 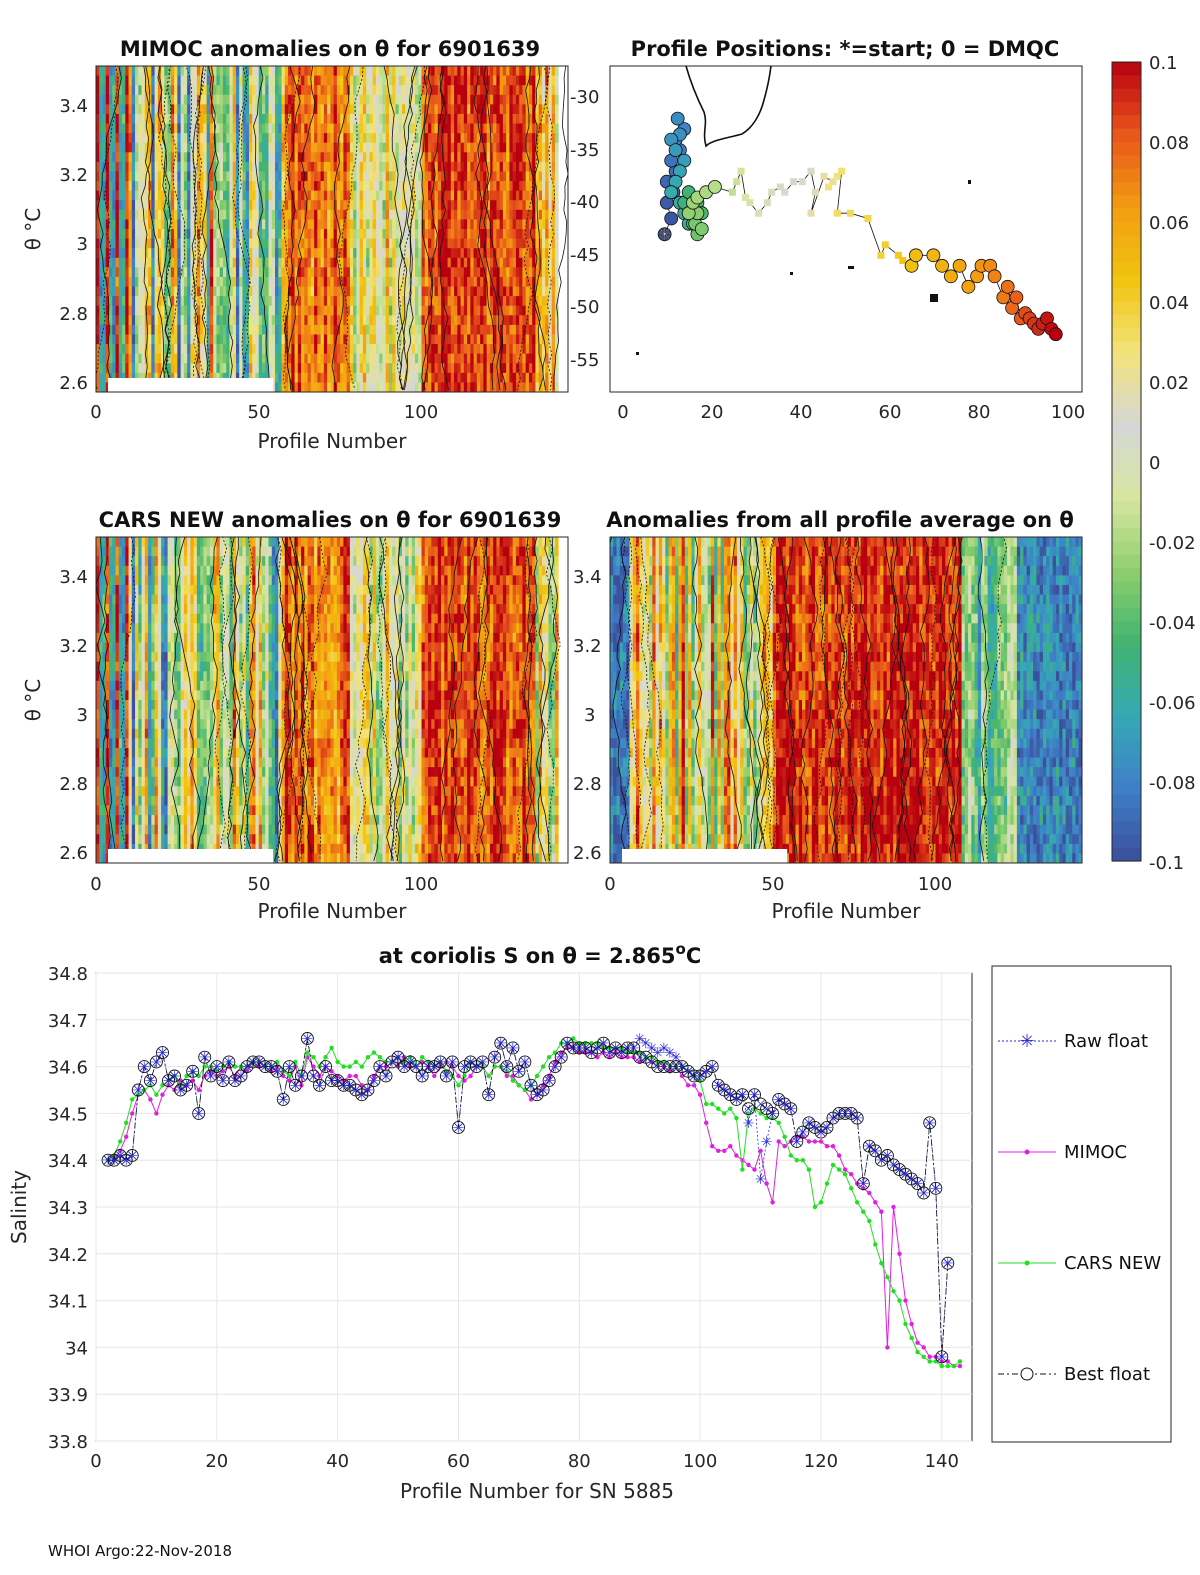 What do you see at coordinates (584, 307) in the screenshot?
I see `p2-ytick: -50` at bounding box center [584, 307].